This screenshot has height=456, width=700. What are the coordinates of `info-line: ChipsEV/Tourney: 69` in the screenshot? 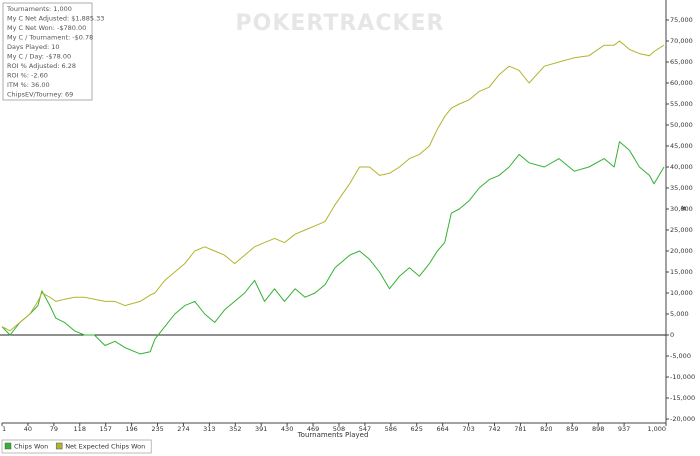 It's located at (40, 95).